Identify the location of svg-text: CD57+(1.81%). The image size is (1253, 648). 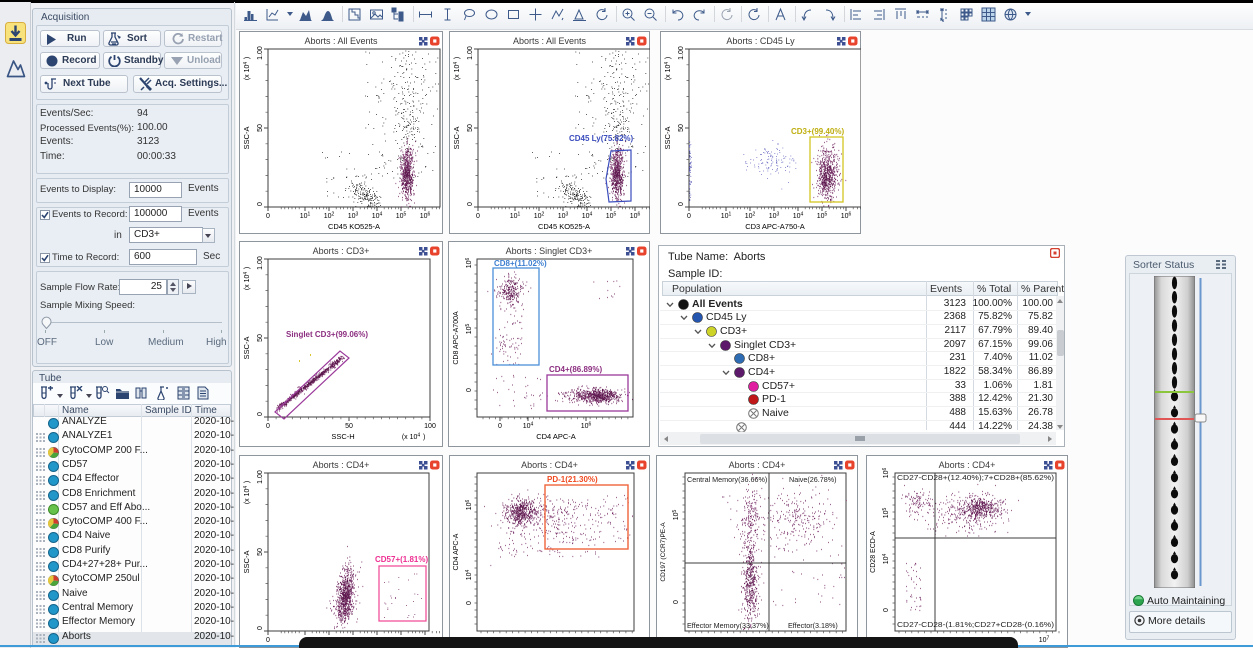
(401, 559).